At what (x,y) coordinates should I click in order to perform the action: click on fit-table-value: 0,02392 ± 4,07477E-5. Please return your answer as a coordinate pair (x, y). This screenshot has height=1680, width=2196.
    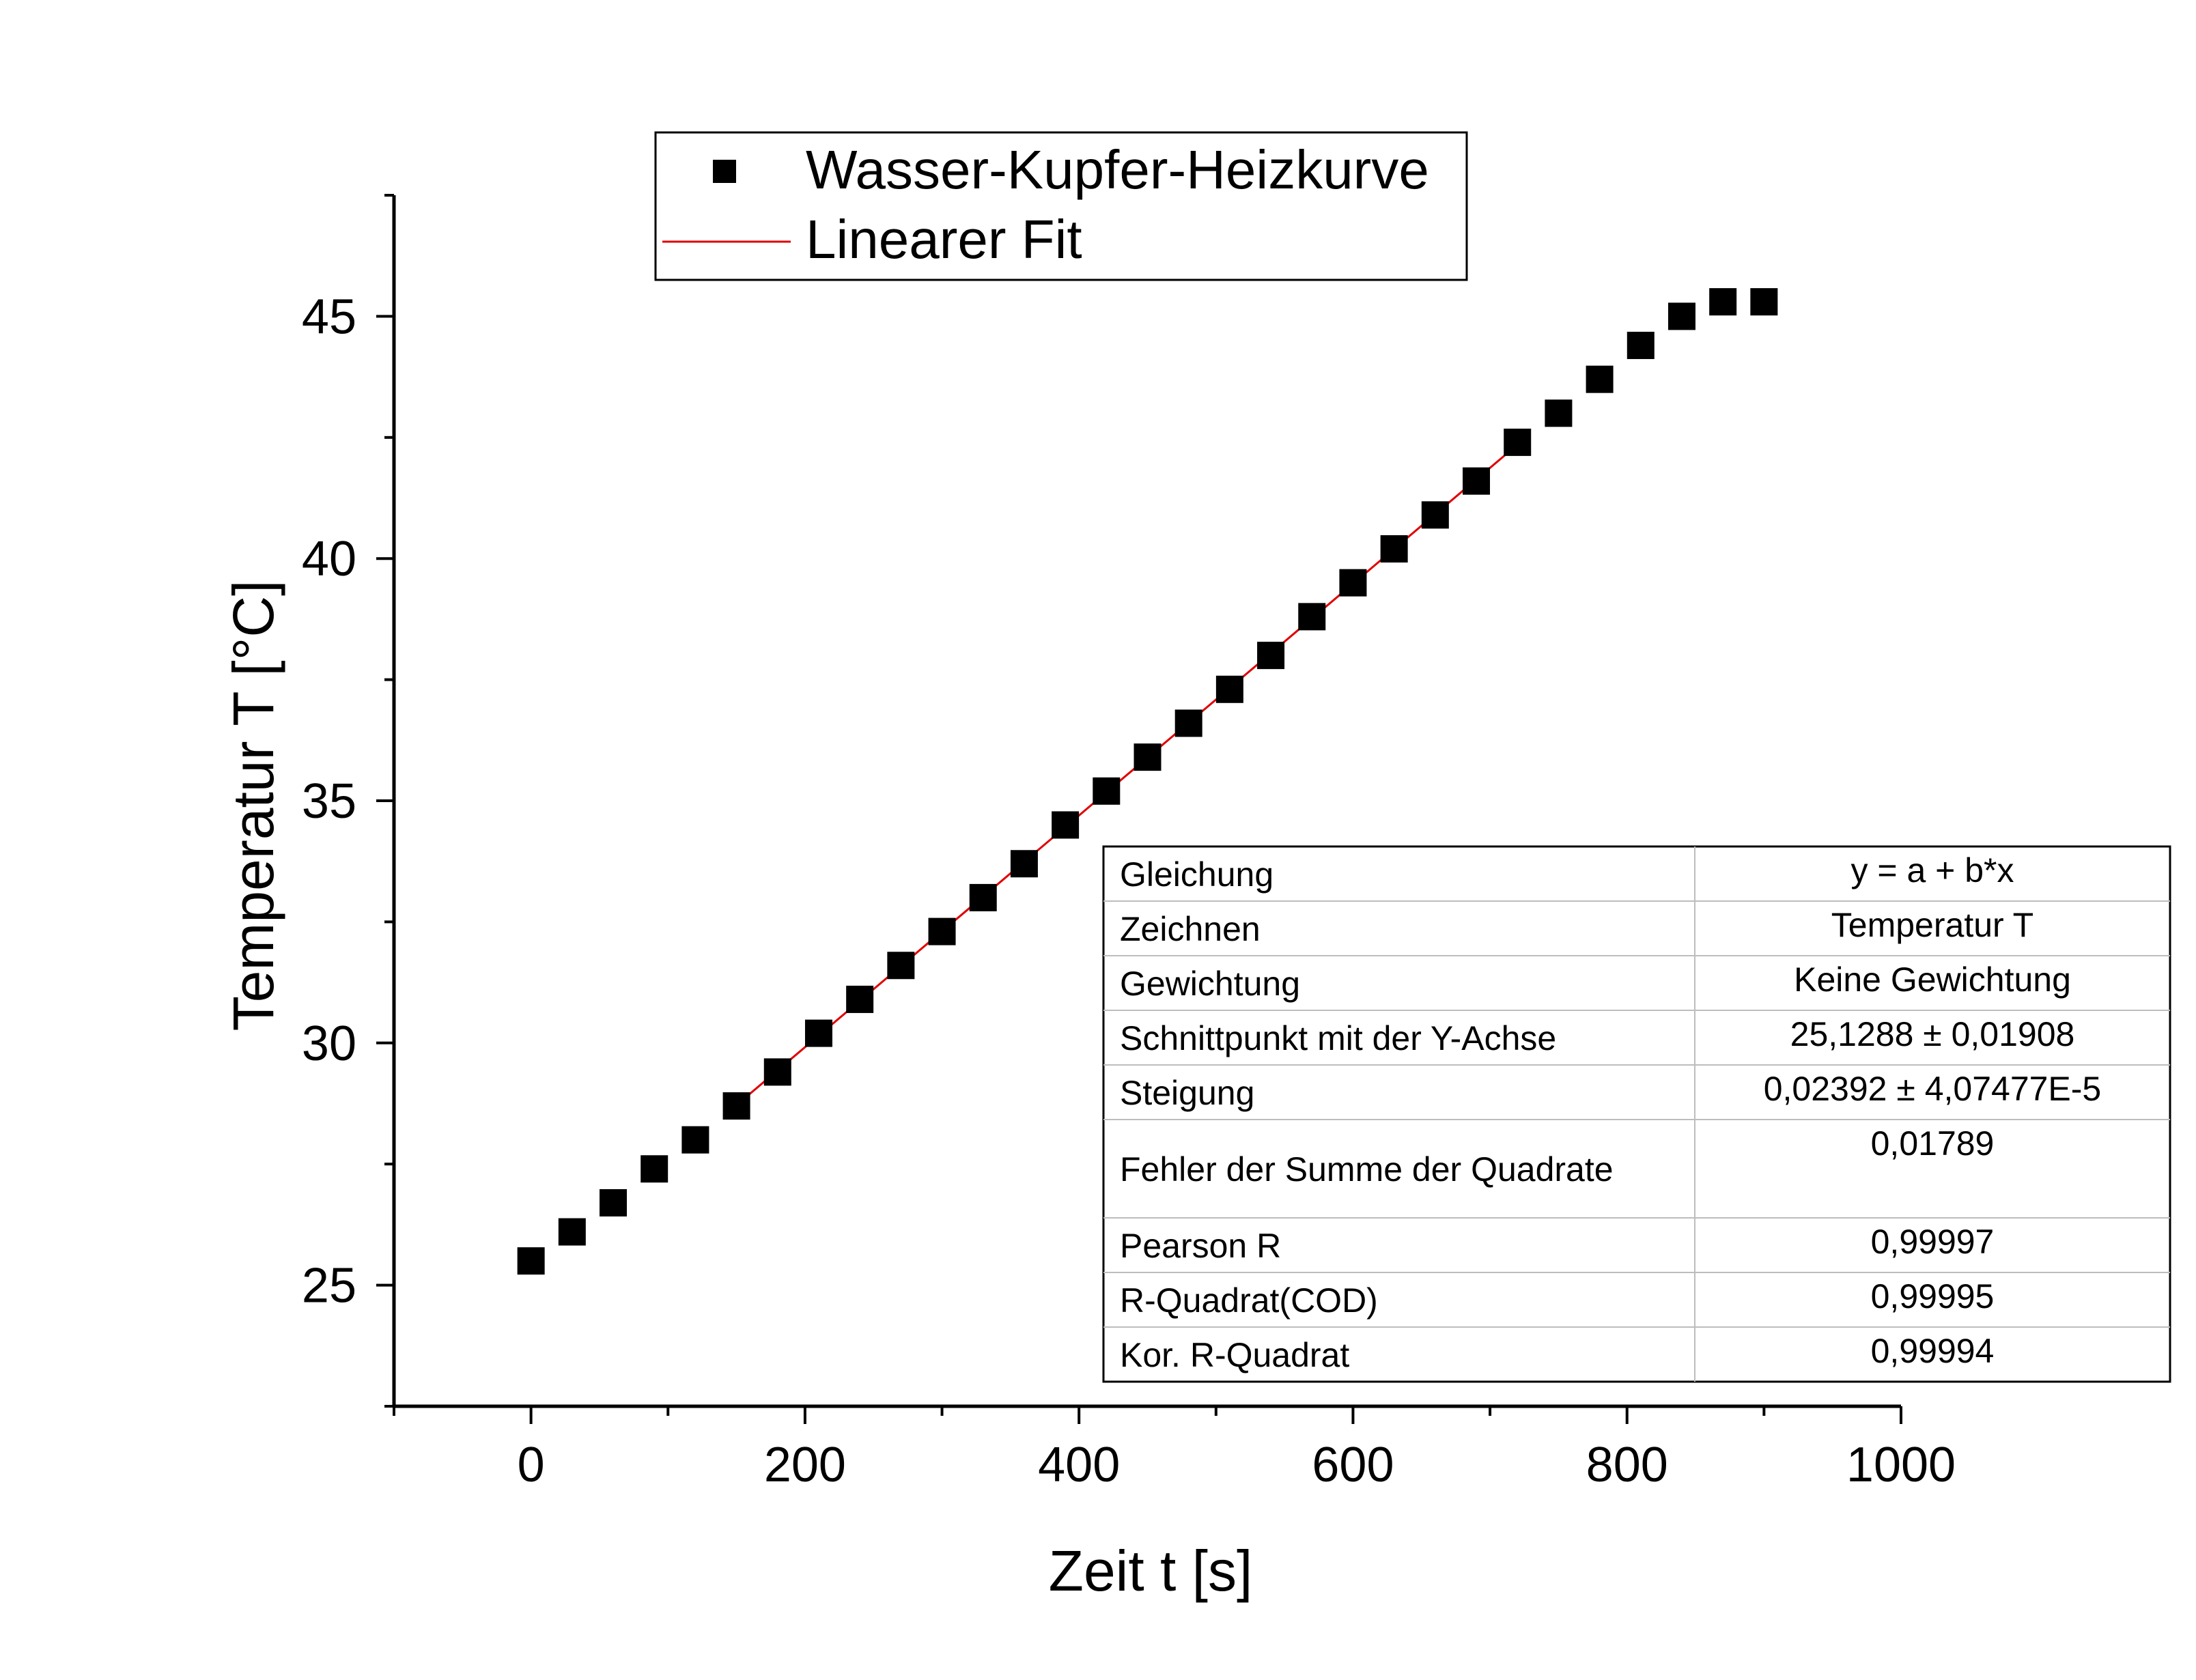
    Looking at the image, I should click on (1933, 1089).